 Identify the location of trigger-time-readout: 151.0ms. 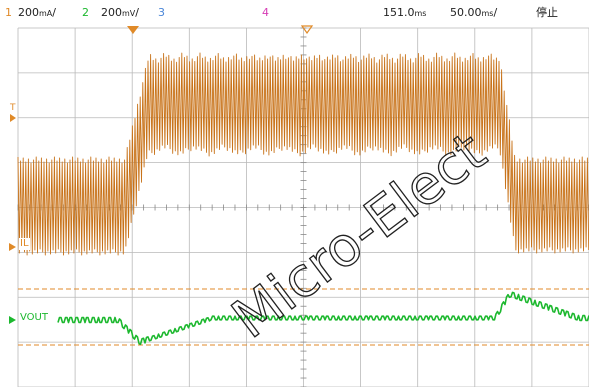
(405, 12).